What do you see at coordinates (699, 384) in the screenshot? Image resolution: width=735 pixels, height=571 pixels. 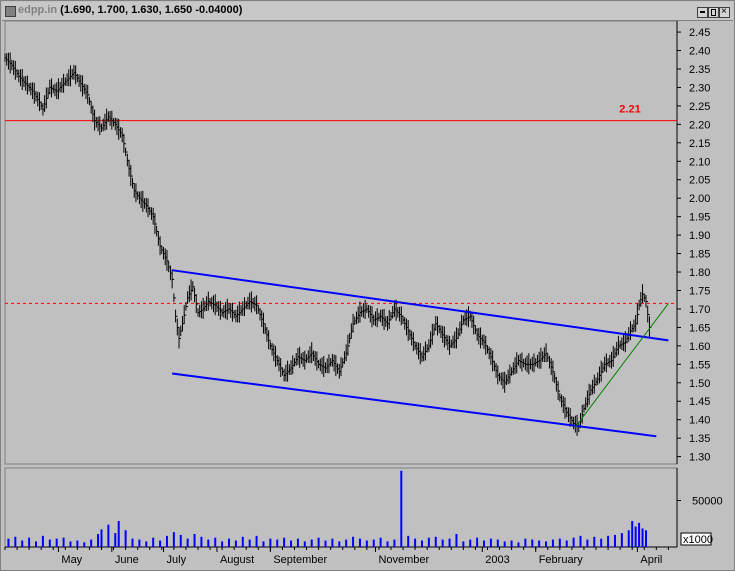 I see `y-tick-label: 1.50` at bounding box center [699, 384].